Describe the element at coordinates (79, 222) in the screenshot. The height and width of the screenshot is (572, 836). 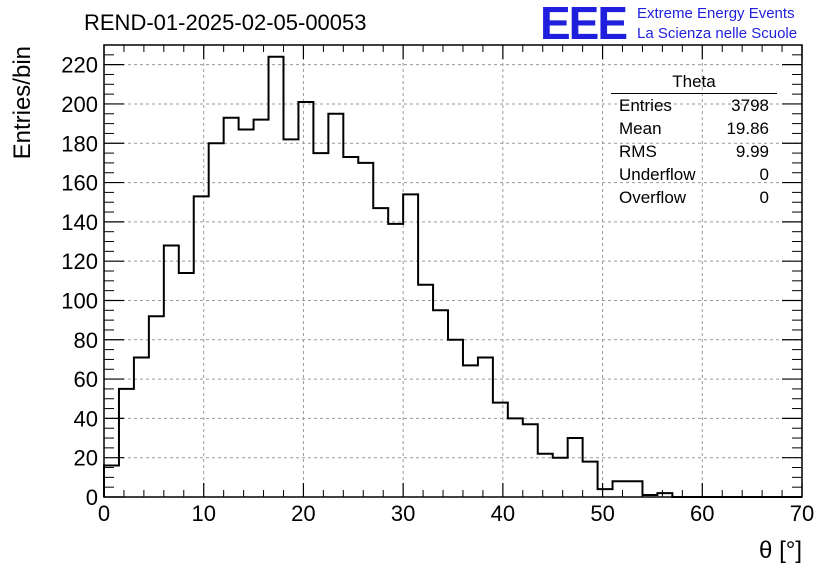
I see `y-tick-label: 140` at that location.